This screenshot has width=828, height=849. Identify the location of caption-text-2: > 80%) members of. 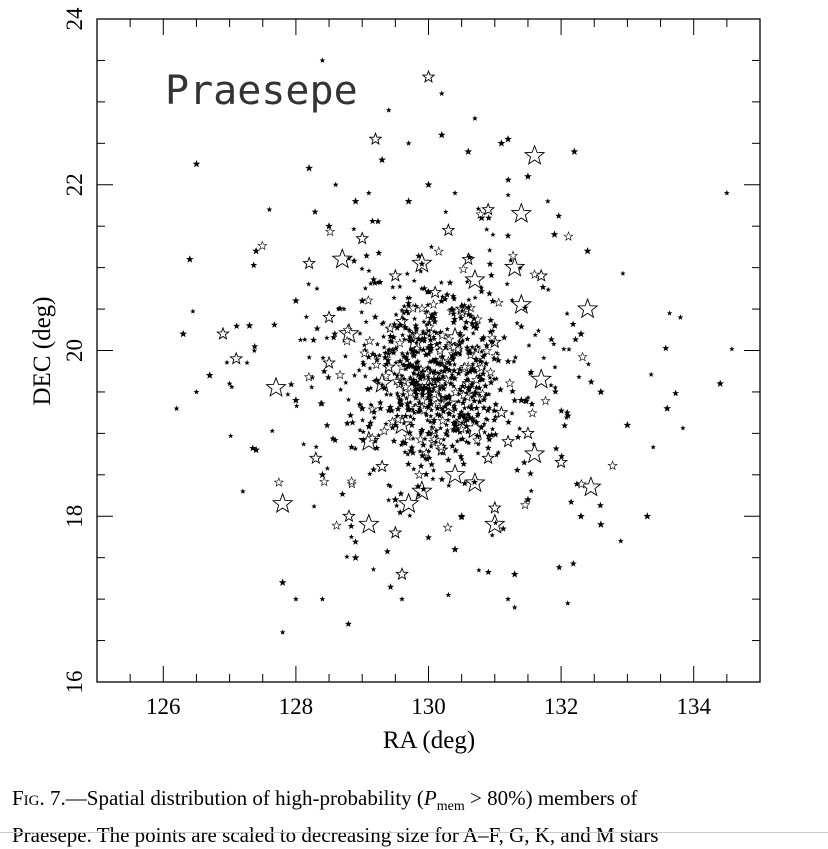
(551, 798).